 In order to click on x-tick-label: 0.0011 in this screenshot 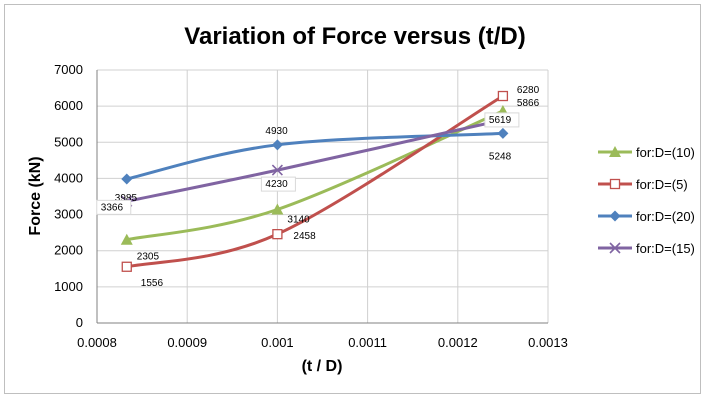, I will do `click(367, 342)`.